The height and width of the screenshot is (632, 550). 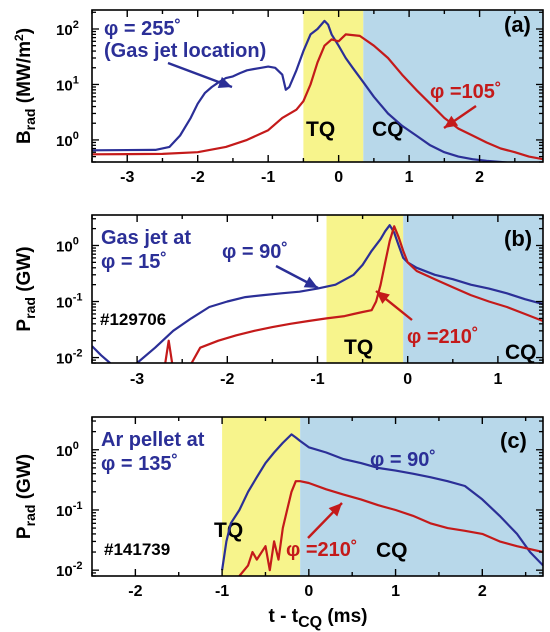 I want to click on y-tick-label: 10², so click(x=67, y=29).